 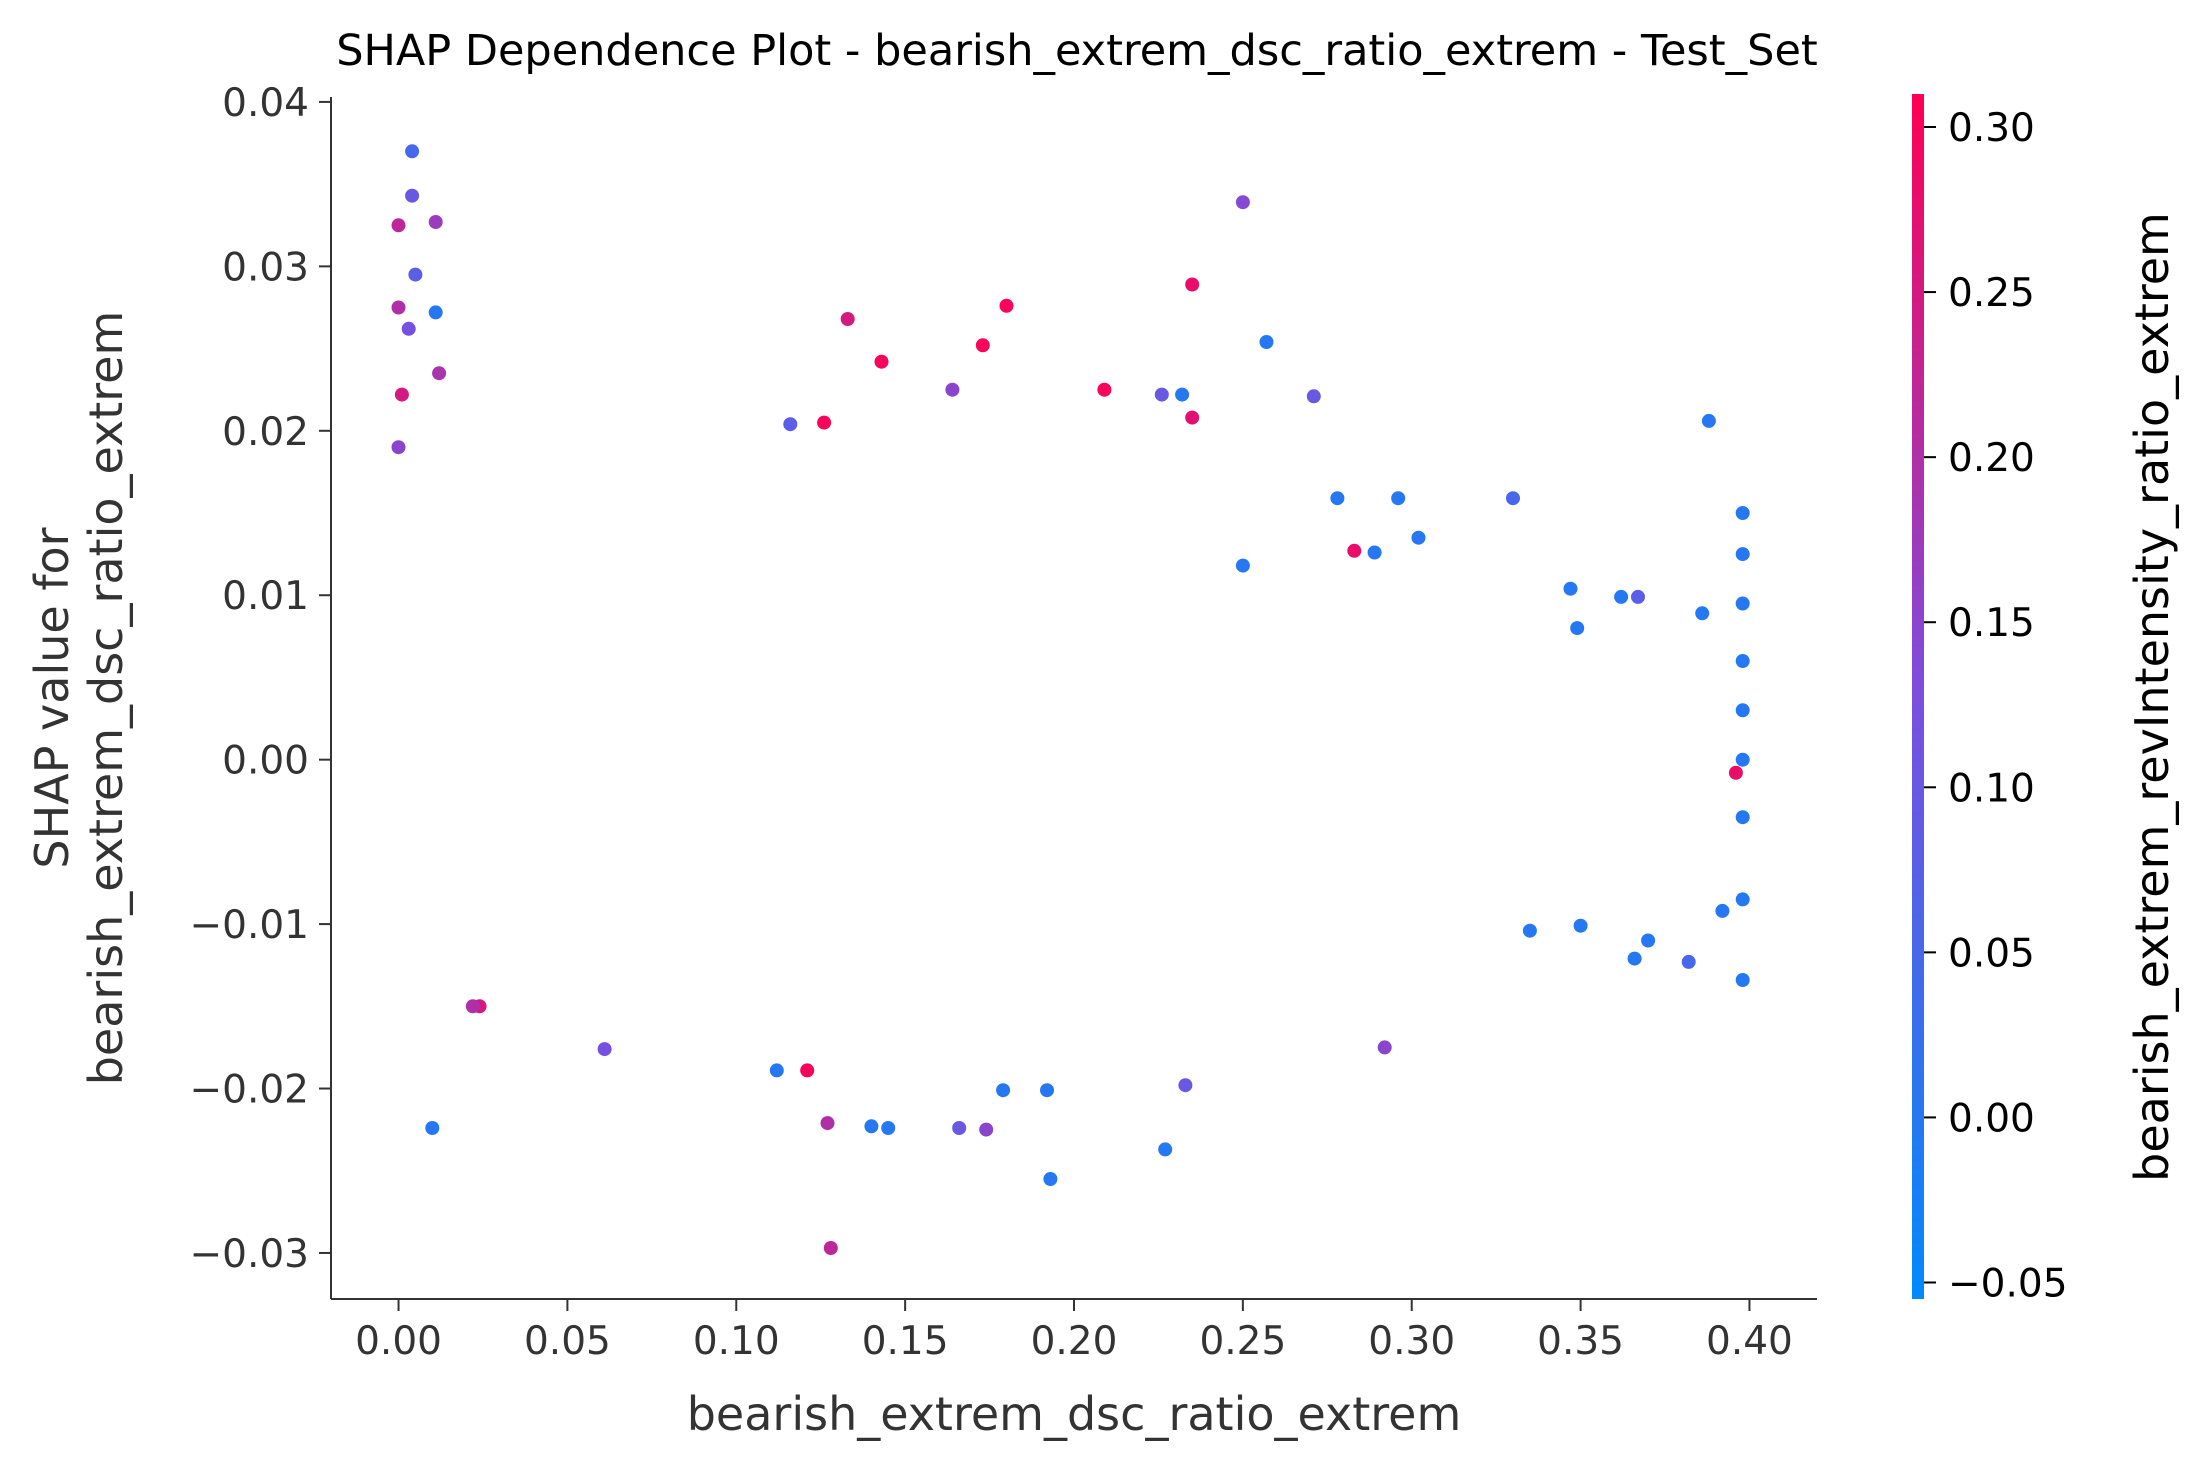 I want to click on colorbar-tick-label: 0.20, so click(x=1991, y=458).